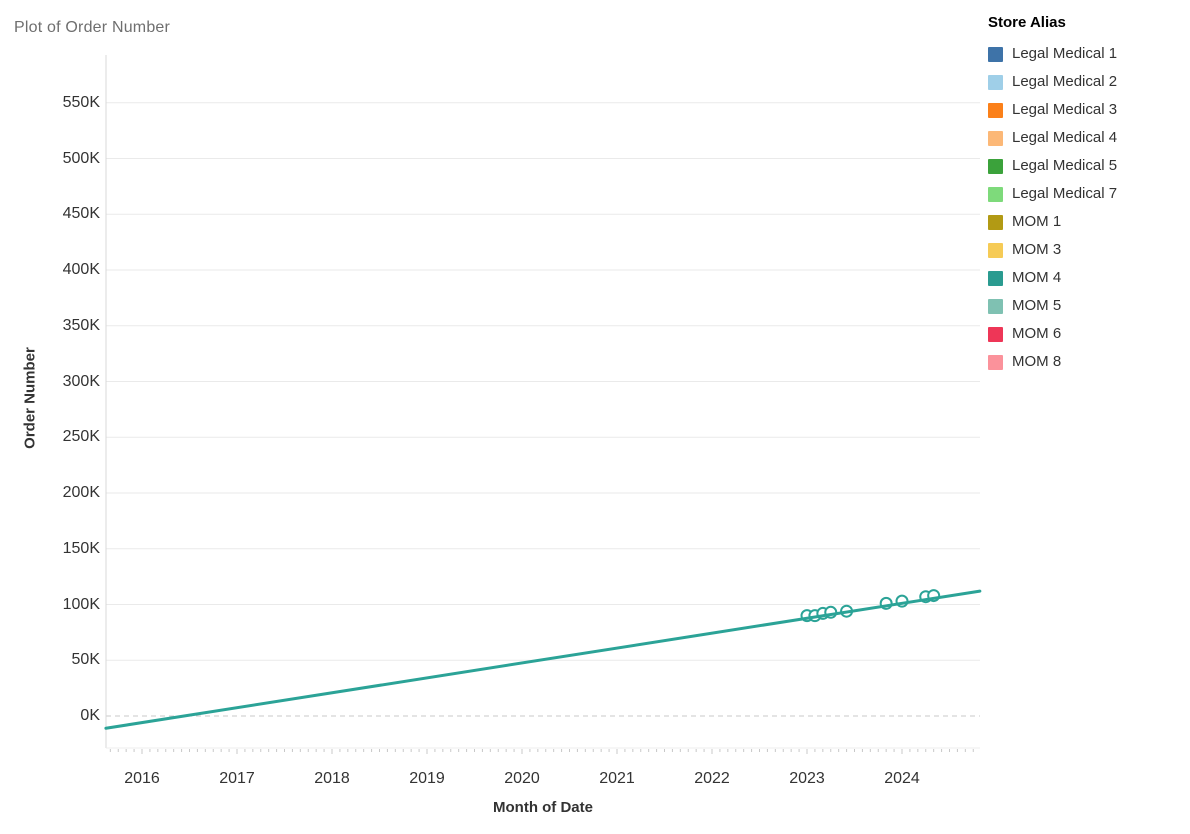  I want to click on x-tick-label: 2022, so click(712, 778).